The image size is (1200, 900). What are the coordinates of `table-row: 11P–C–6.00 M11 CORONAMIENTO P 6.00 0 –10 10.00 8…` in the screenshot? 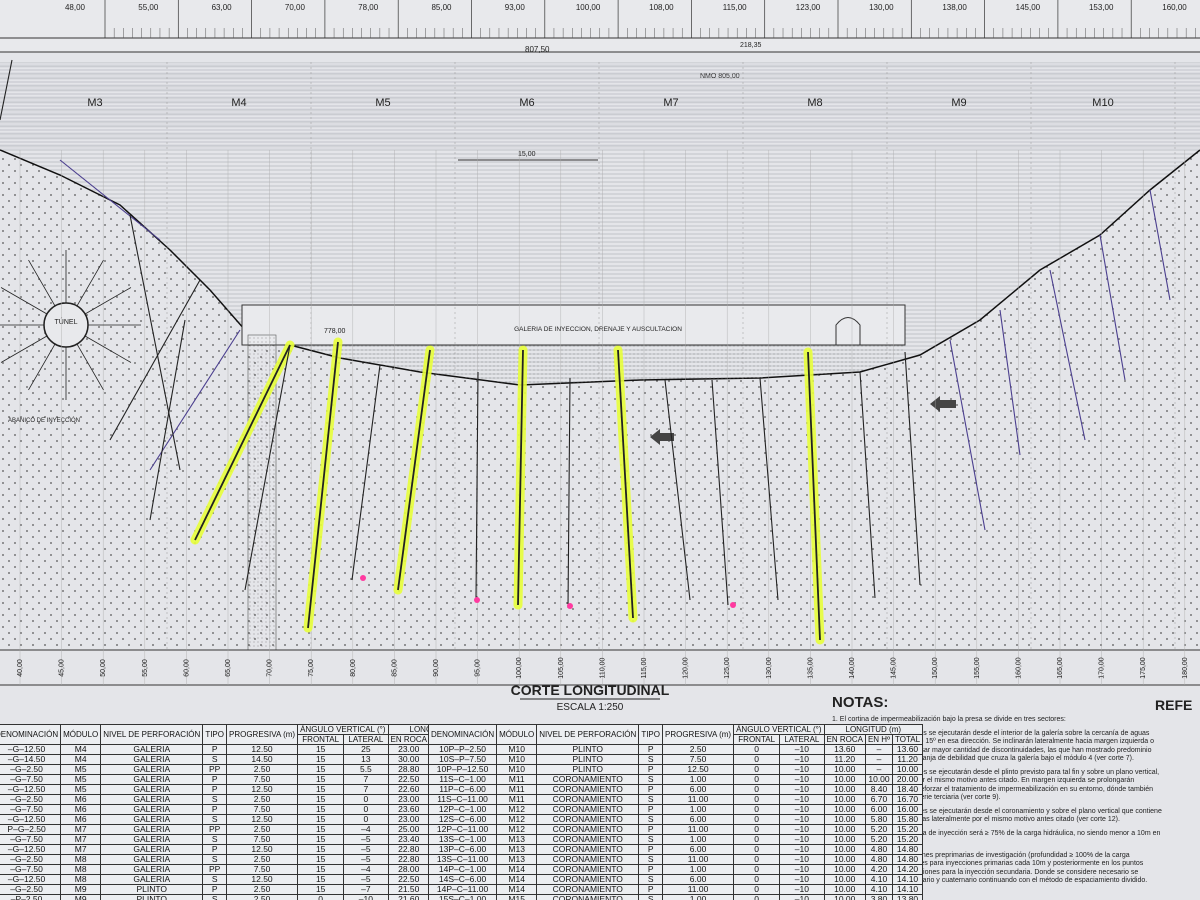 It's located at (675, 789).